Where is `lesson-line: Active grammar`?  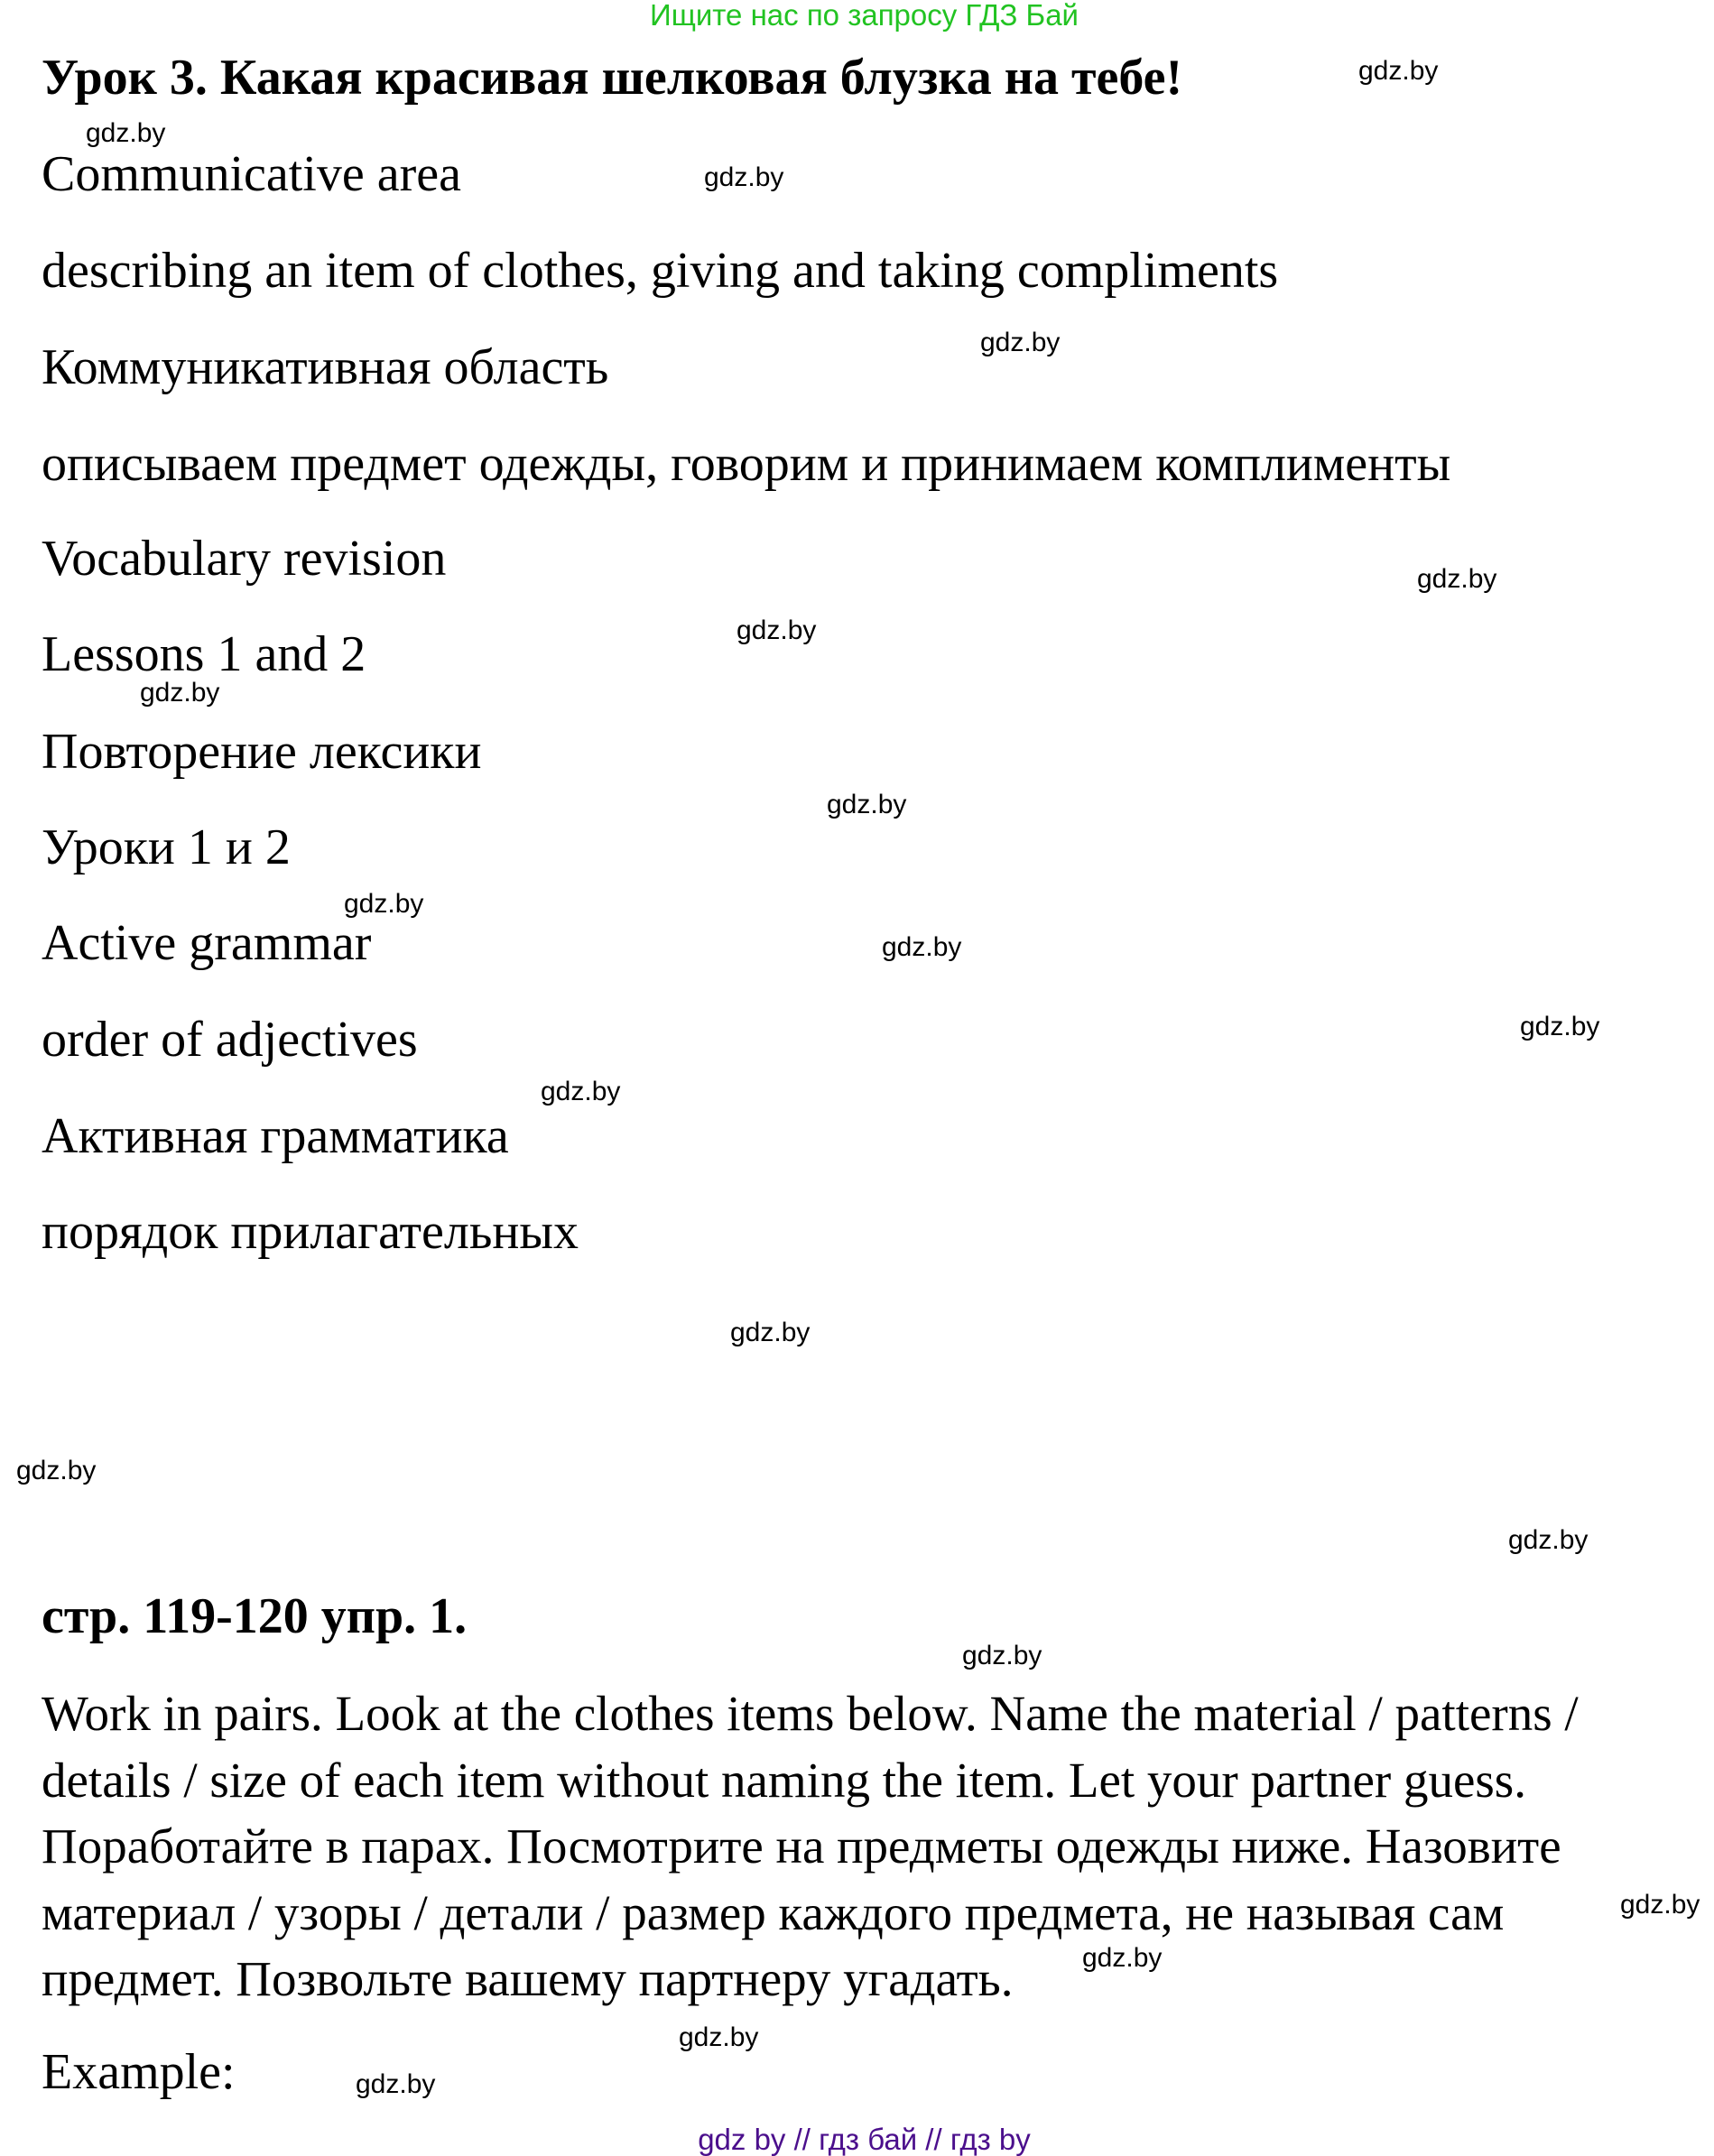 lesson-line: Active grammar is located at coordinates (207, 943).